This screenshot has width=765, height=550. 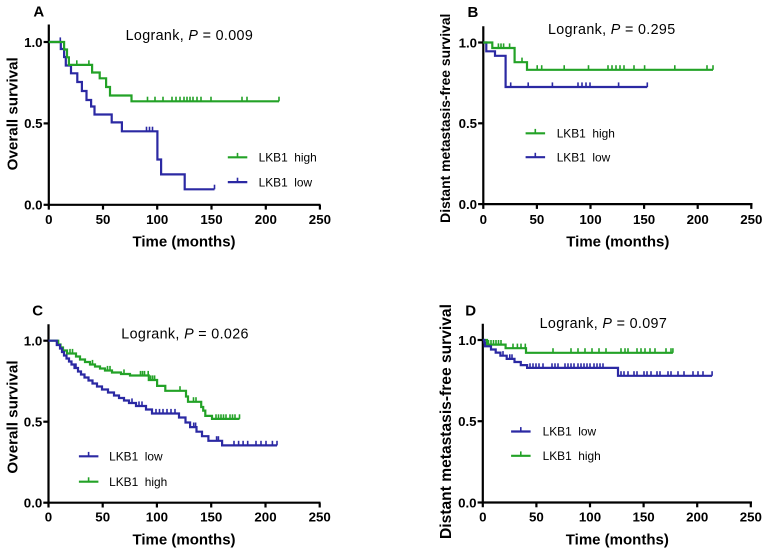 I want to click on svg-text: Logrank, P = 0.097, so click(x=604, y=324).